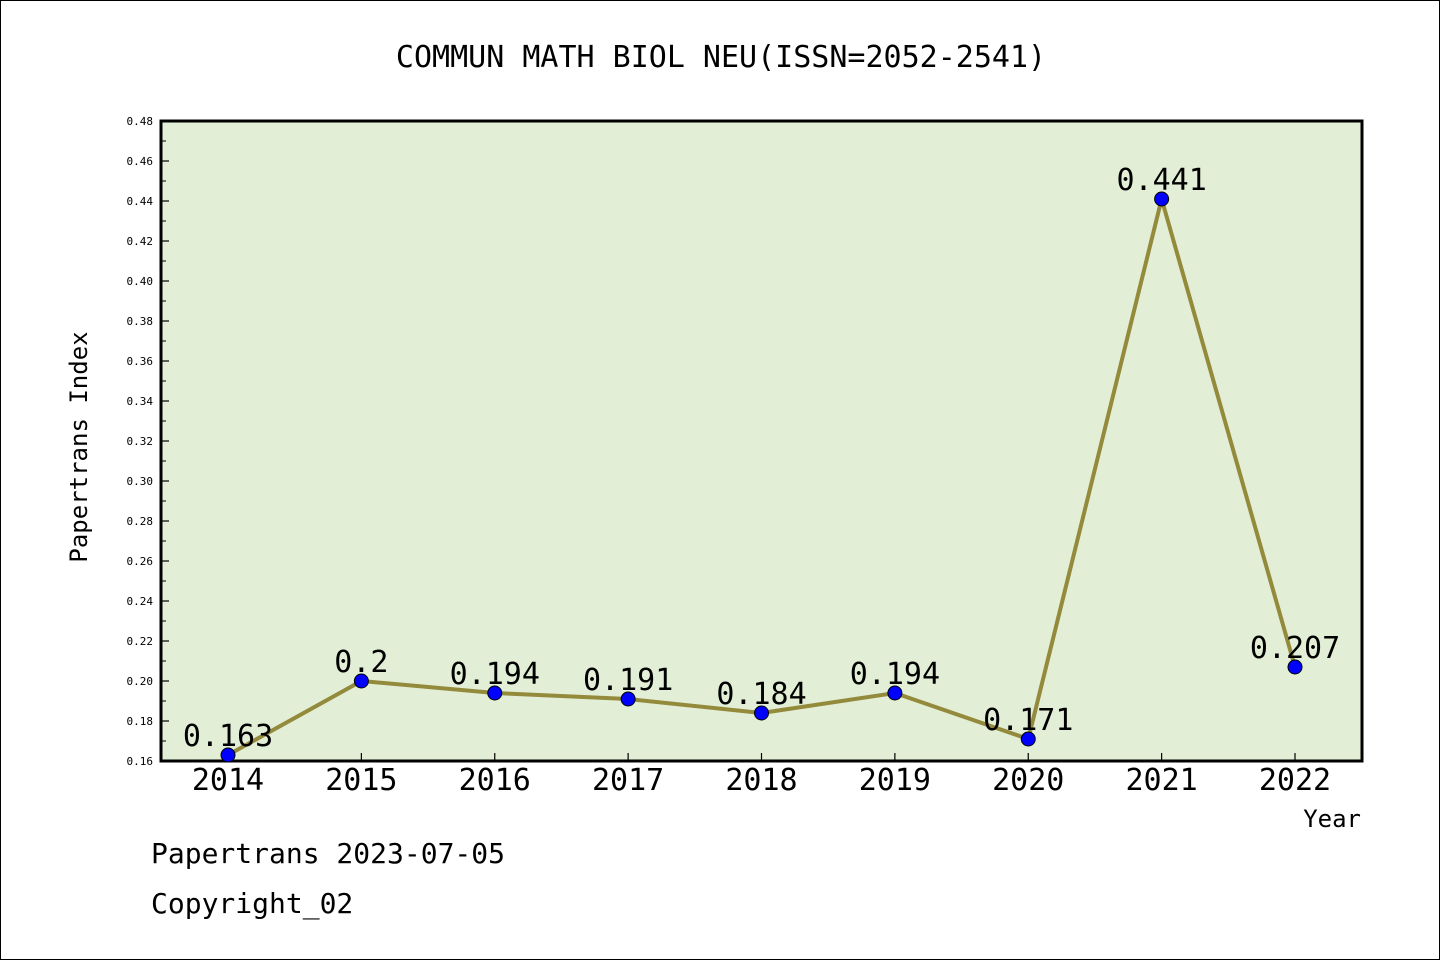 This screenshot has height=964, width=1440. What do you see at coordinates (252, 903) in the screenshot?
I see `footer-copyright: Copyright_02` at bounding box center [252, 903].